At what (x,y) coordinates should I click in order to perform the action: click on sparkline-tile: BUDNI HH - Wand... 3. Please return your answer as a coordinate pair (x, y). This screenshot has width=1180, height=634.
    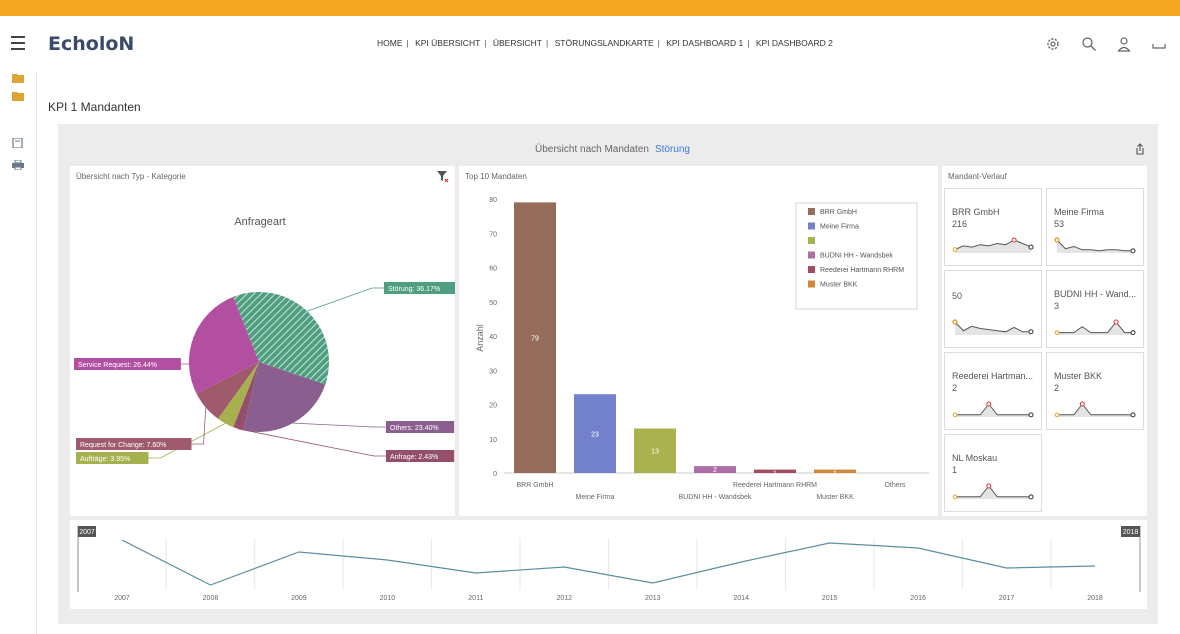
    Looking at the image, I should click on (1095, 309).